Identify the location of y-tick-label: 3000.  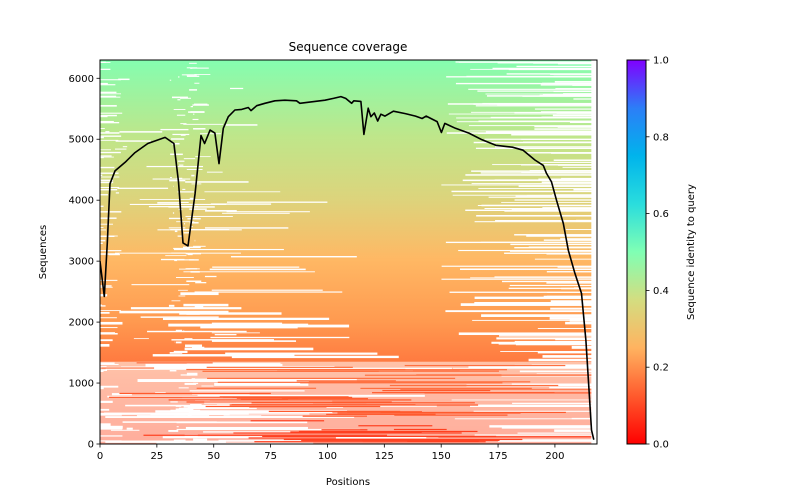
(81, 262).